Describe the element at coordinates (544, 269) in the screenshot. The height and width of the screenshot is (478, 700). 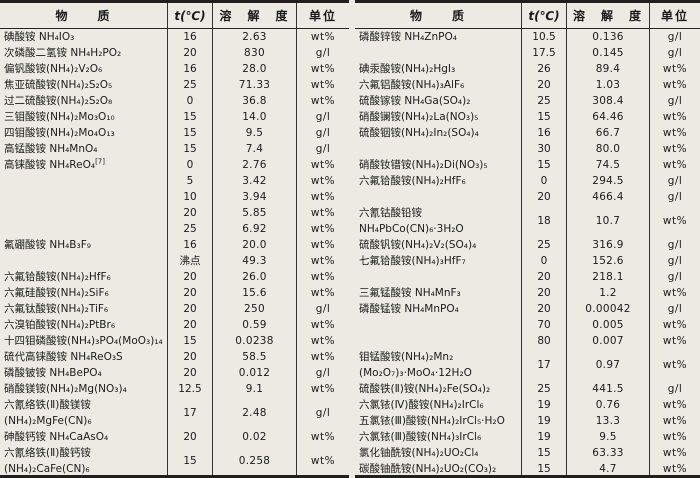
I see `temperature-cell: 0 20` at that location.